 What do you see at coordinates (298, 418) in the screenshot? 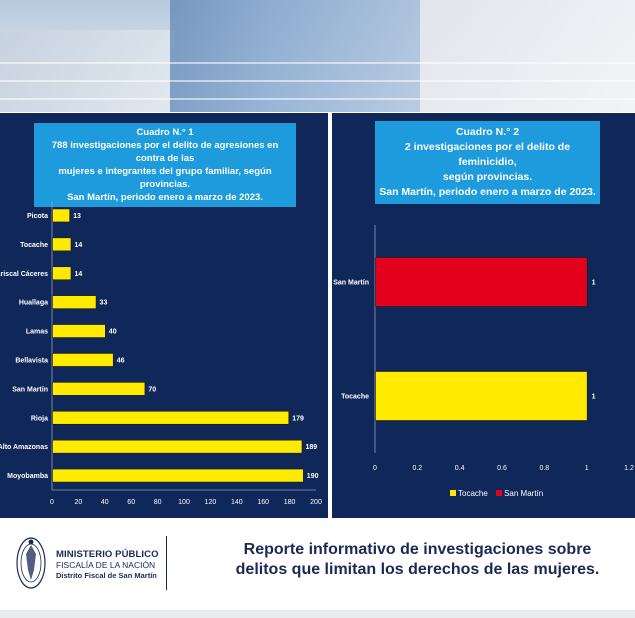
I see `data-label: 179` at bounding box center [298, 418].